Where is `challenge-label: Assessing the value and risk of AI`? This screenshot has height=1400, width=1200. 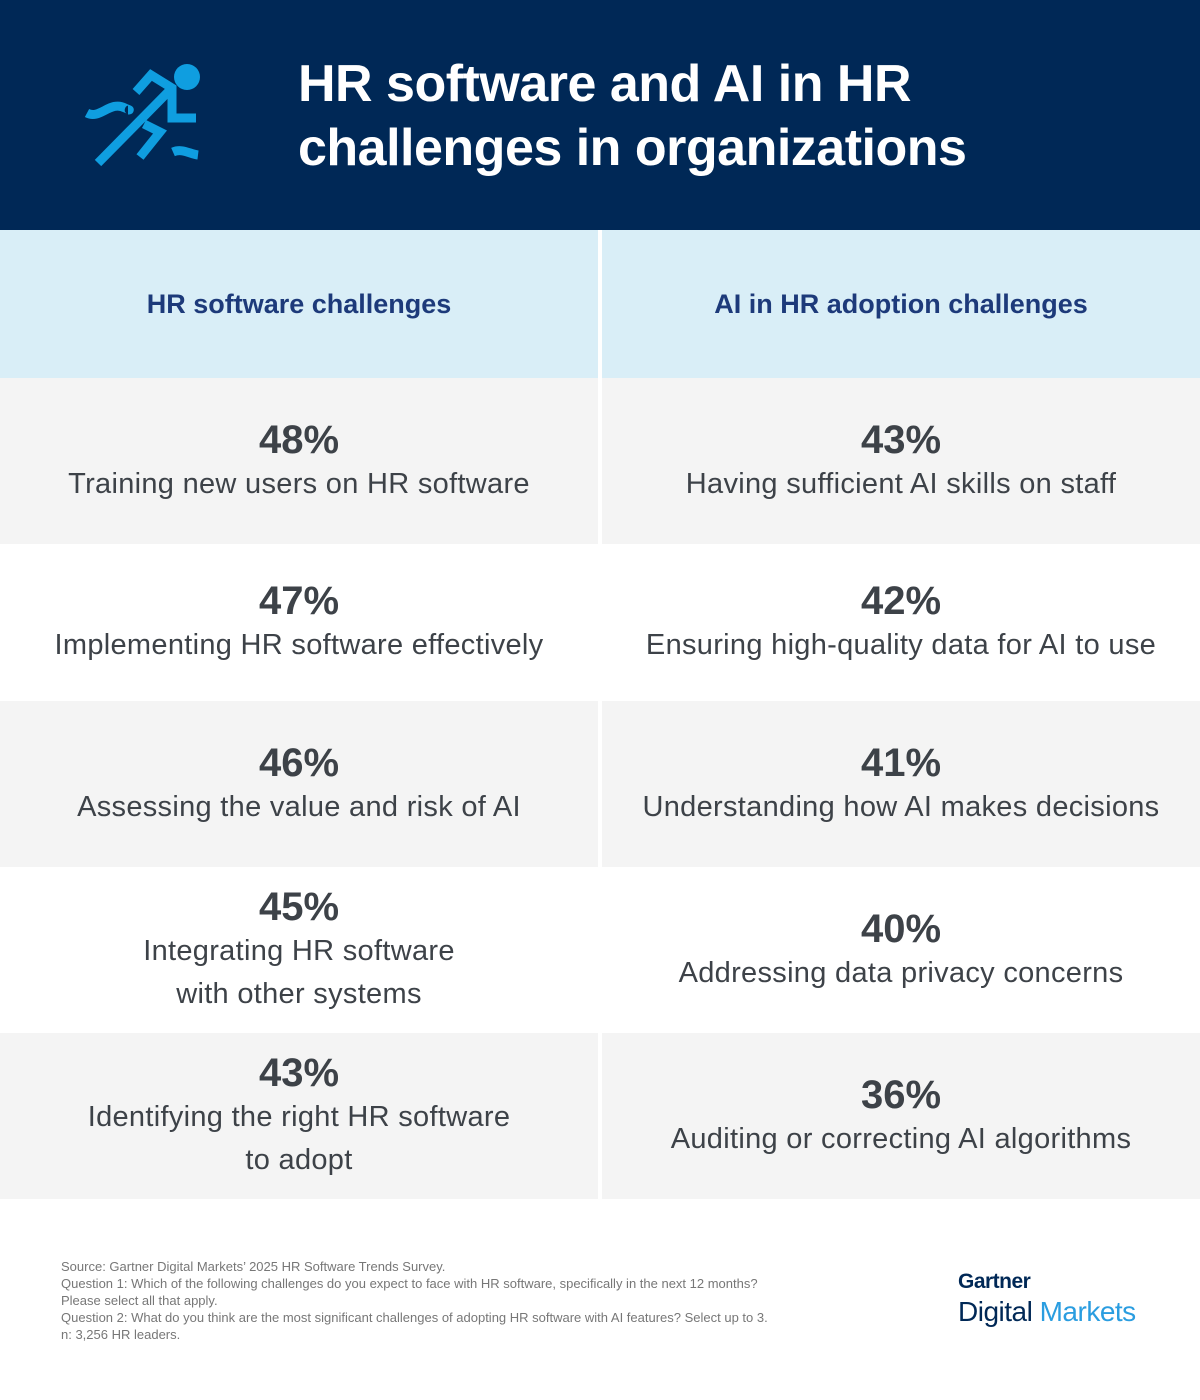
challenge-label: Assessing the value and risk of AI is located at coordinates (299, 806).